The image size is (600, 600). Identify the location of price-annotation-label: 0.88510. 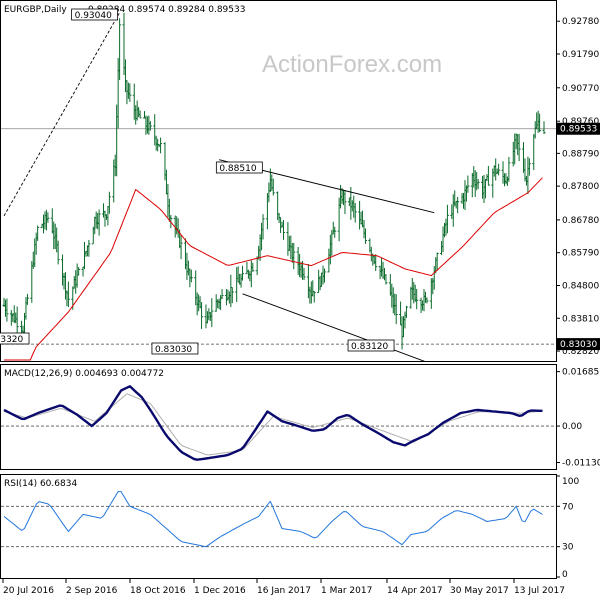
(237, 169).